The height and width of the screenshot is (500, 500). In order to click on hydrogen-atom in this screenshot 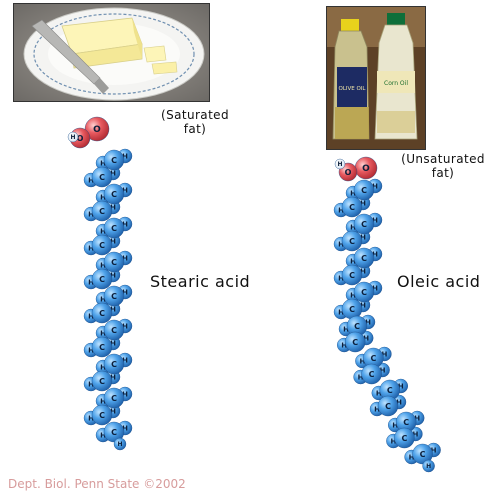, I will do `click(428, 466)`.